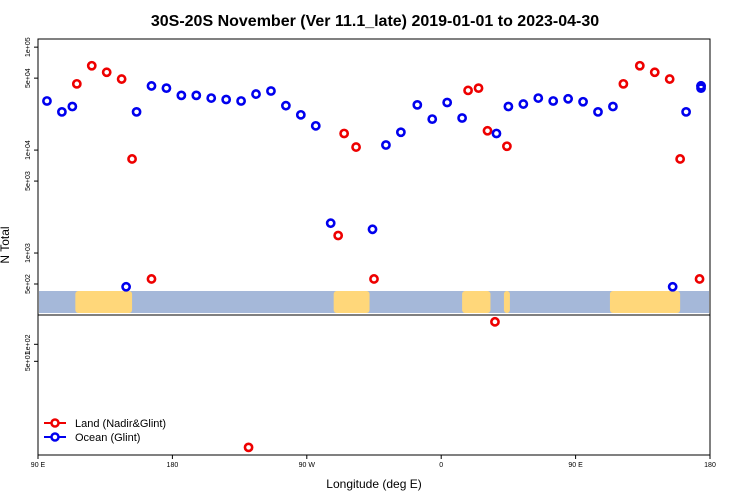 The image size is (750, 500). Describe the element at coordinates (441, 465) in the screenshot. I see `x-tick-label: 0` at that location.